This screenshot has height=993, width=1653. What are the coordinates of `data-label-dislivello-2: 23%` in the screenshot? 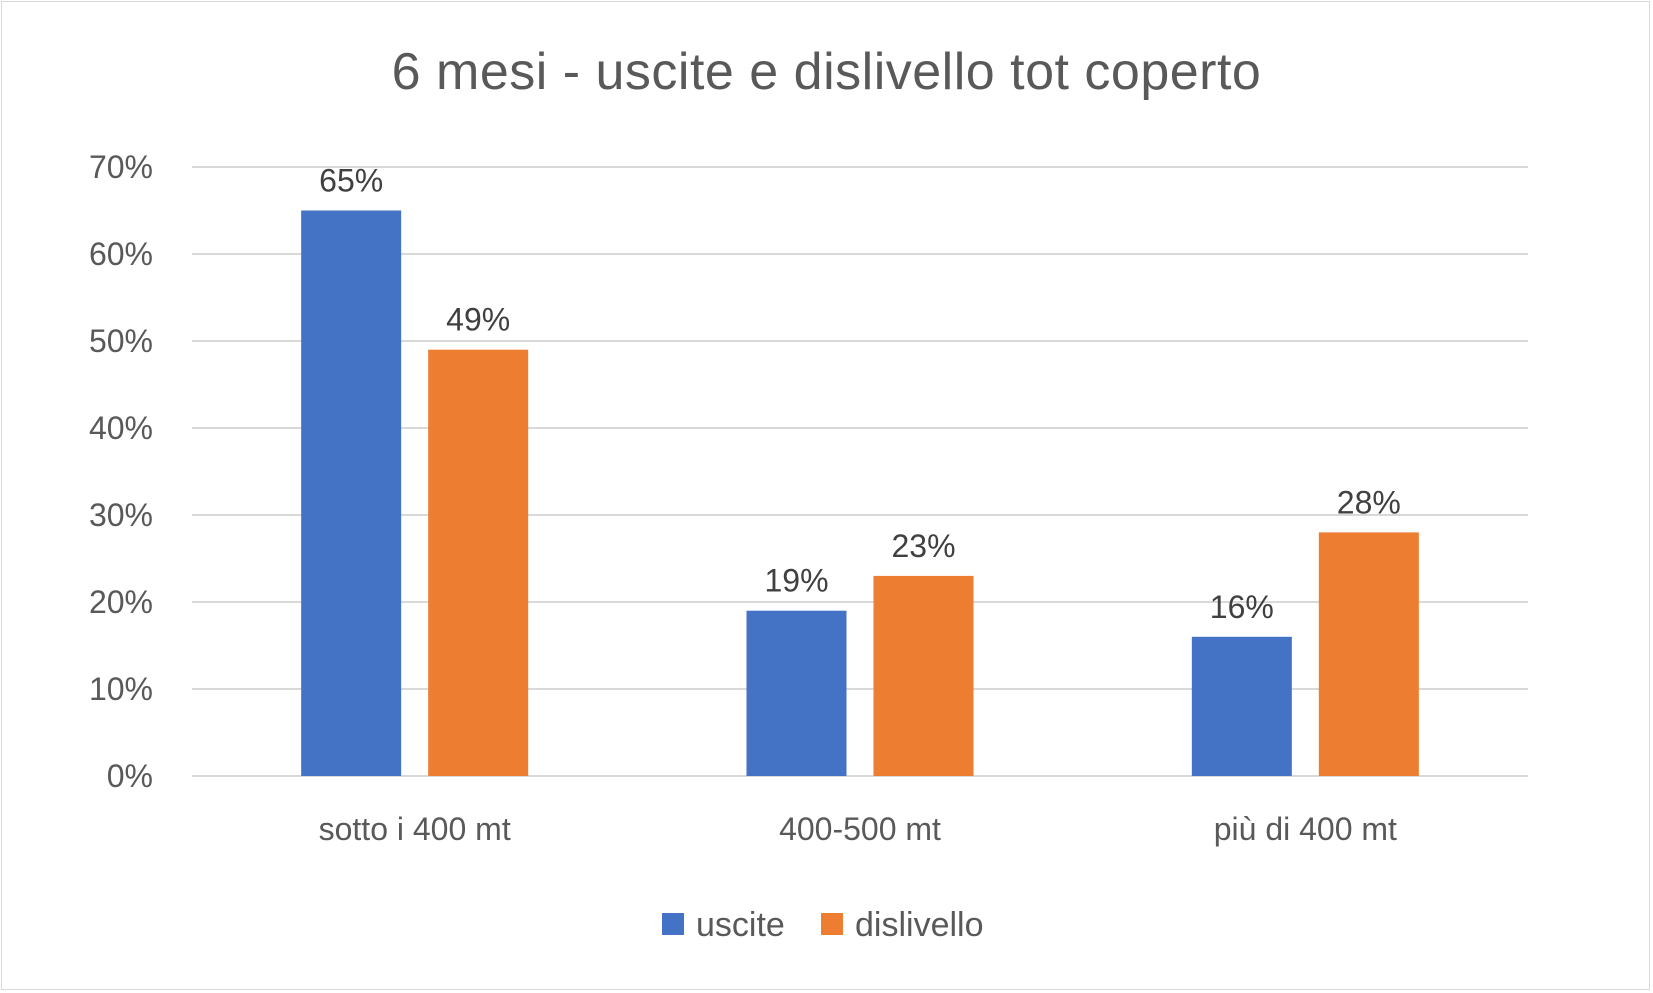 It's located at (923, 546).